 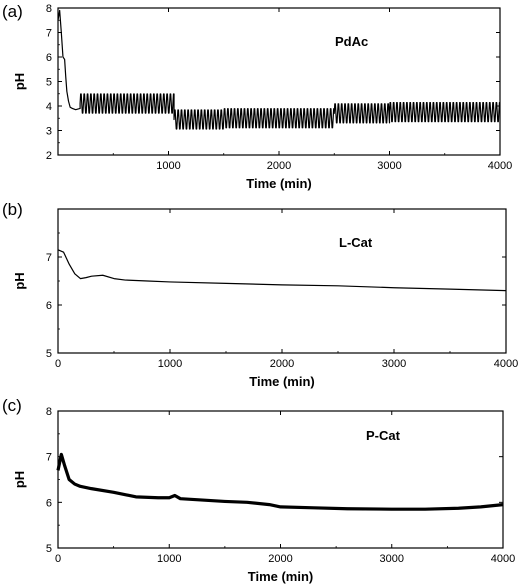 I want to click on y-tick-label: 4, so click(x=49, y=107).